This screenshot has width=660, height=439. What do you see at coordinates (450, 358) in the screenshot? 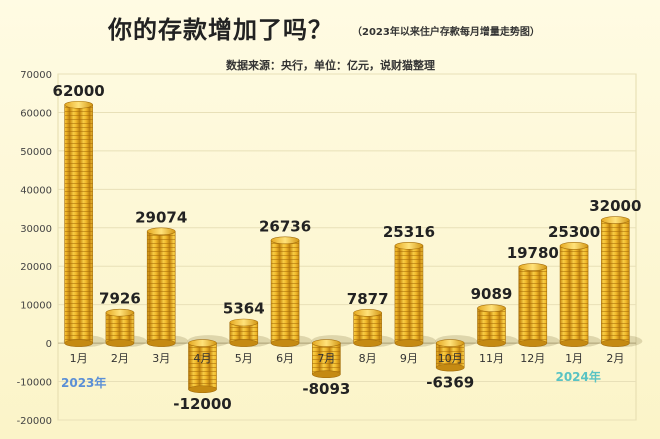
I see `x-tick-label: 10月` at bounding box center [450, 358].